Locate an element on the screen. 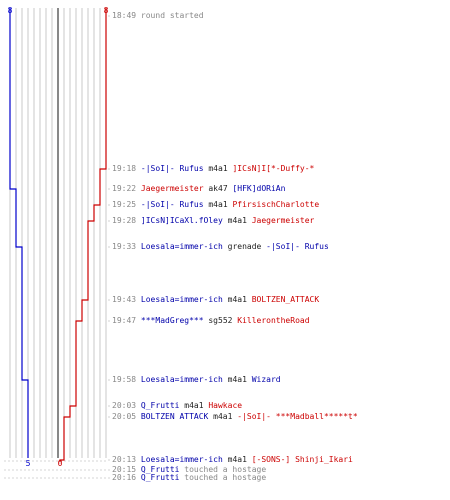 The image size is (450, 500). log-time: 18:49 is located at coordinates (124, 15).